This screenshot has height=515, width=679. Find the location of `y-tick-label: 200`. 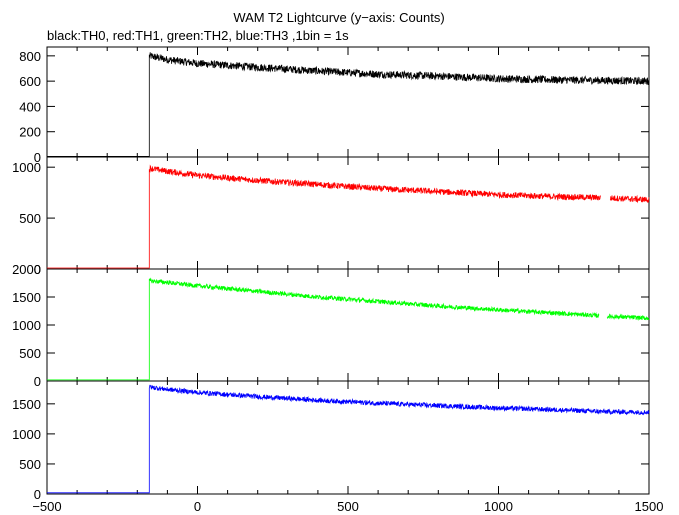

y-tick-label: 200 is located at coordinates (30, 132).